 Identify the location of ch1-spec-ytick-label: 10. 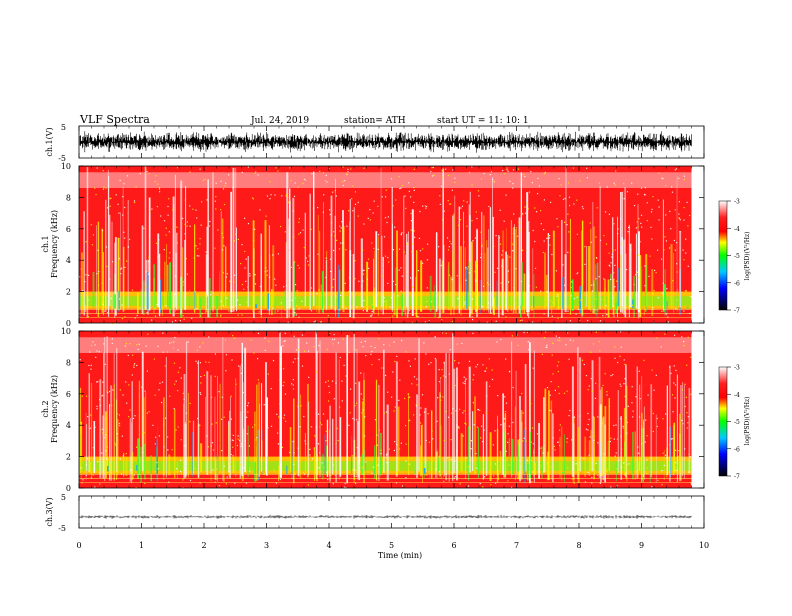
(66, 166).